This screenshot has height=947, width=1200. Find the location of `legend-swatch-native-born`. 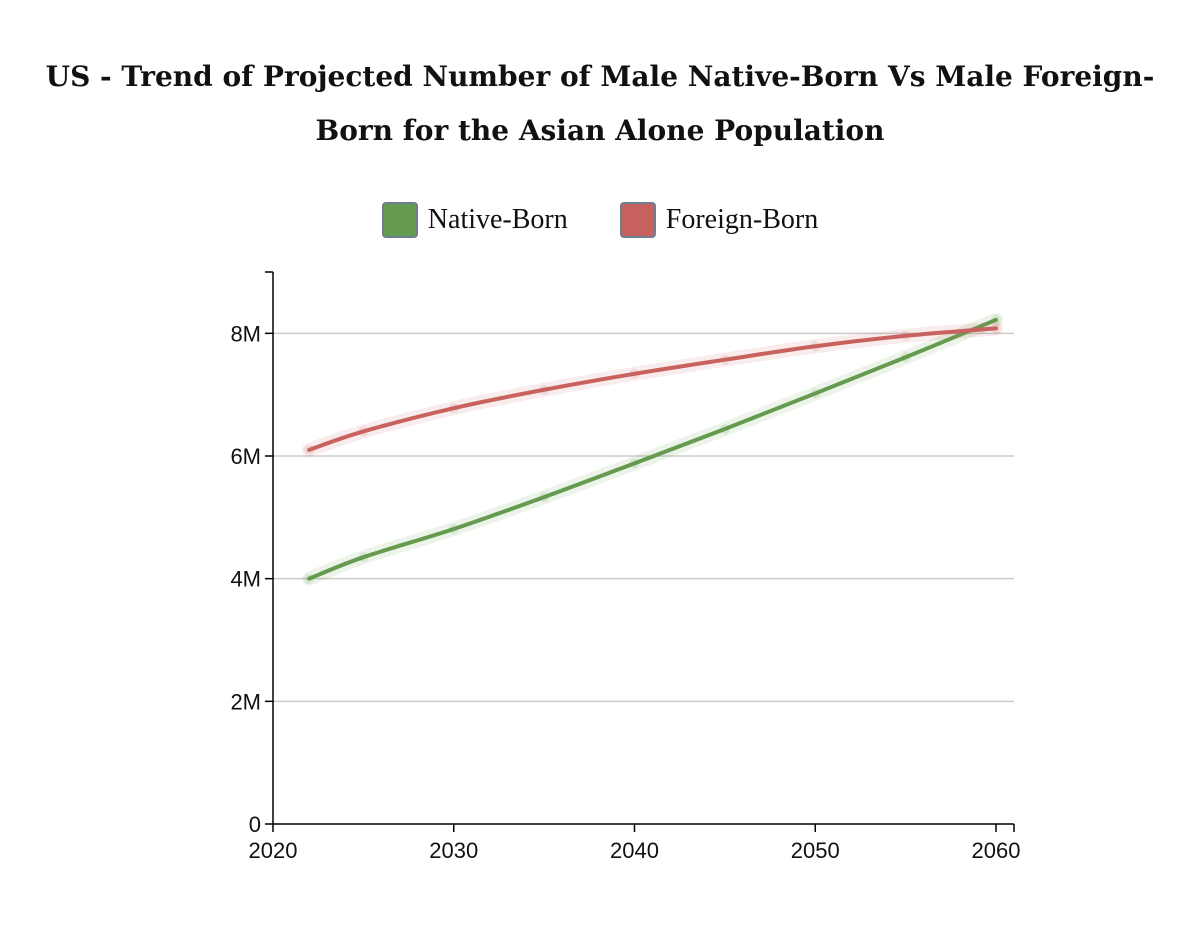

legend-swatch-native-born is located at coordinates (399, 220).